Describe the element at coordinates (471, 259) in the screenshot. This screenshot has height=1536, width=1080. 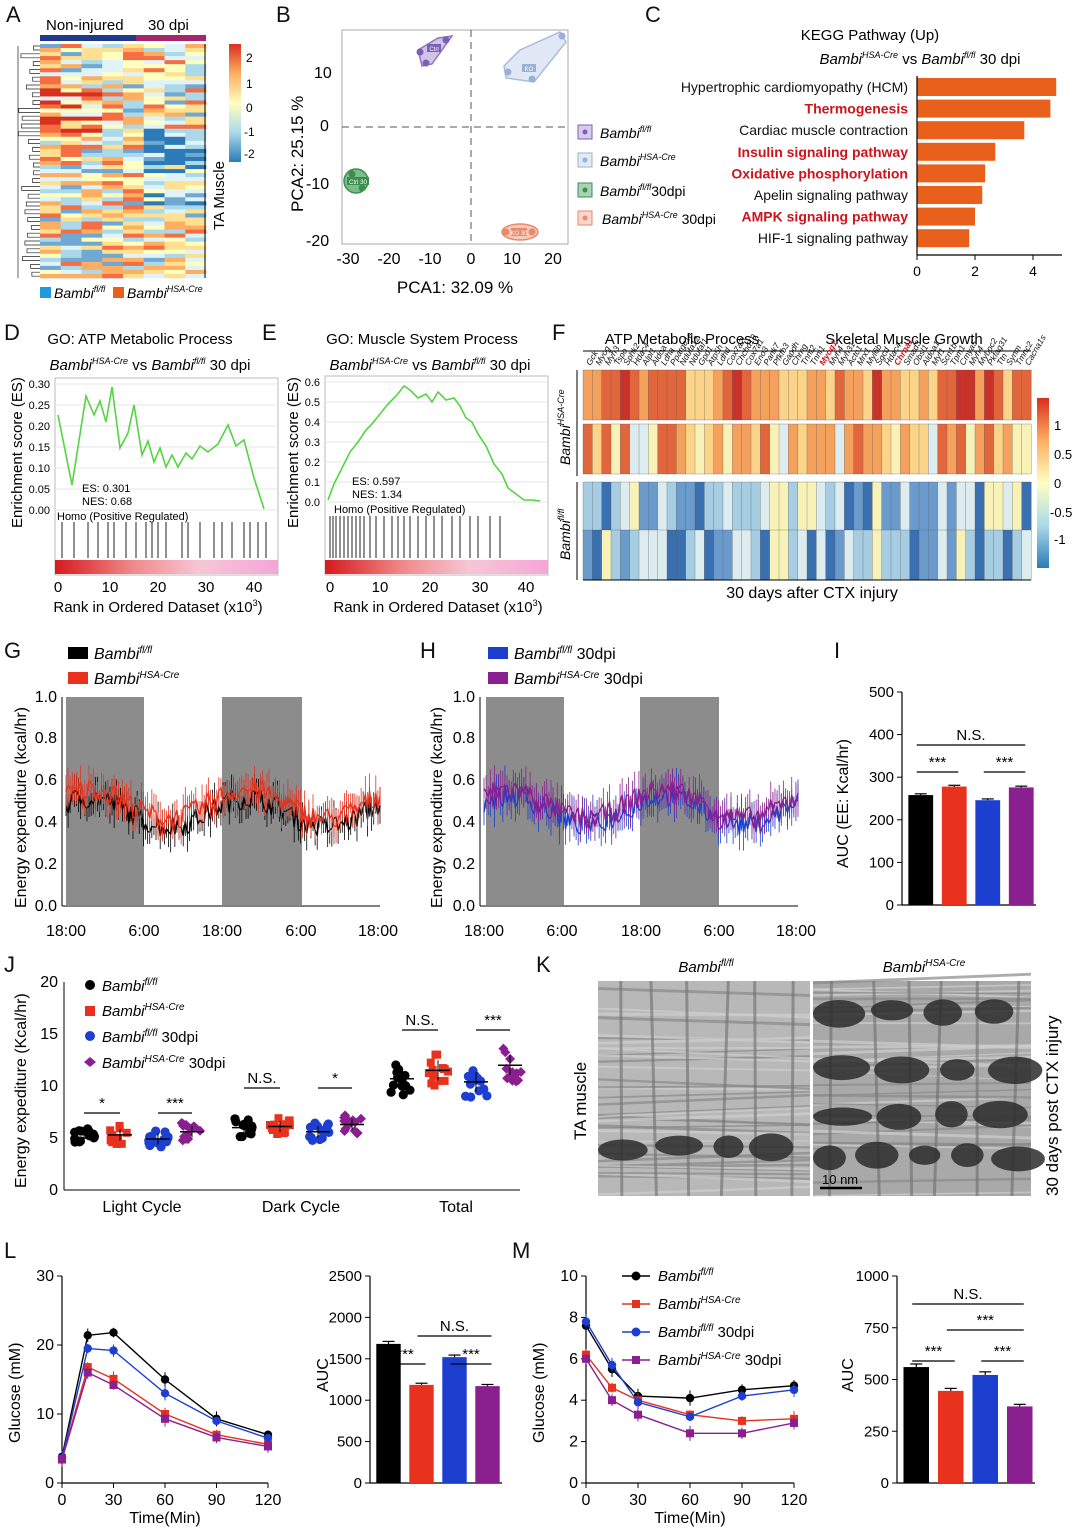
I see `b-xtick: 0` at that location.